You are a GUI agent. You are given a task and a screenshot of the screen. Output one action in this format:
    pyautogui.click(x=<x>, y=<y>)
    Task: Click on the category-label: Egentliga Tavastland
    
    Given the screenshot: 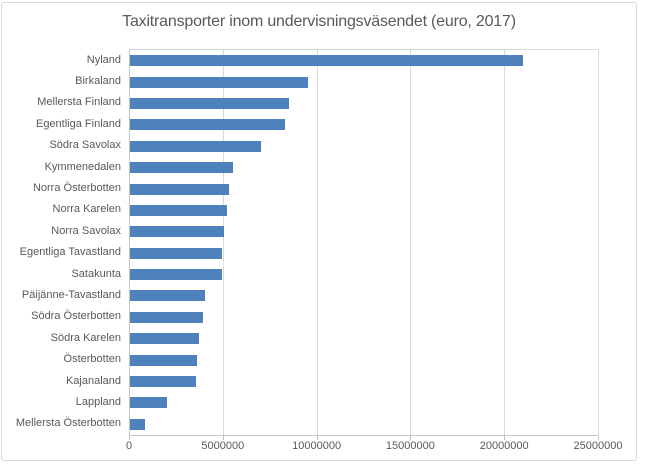 What is the action you would take?
    pyautogui.click(x=70, y=252)
    